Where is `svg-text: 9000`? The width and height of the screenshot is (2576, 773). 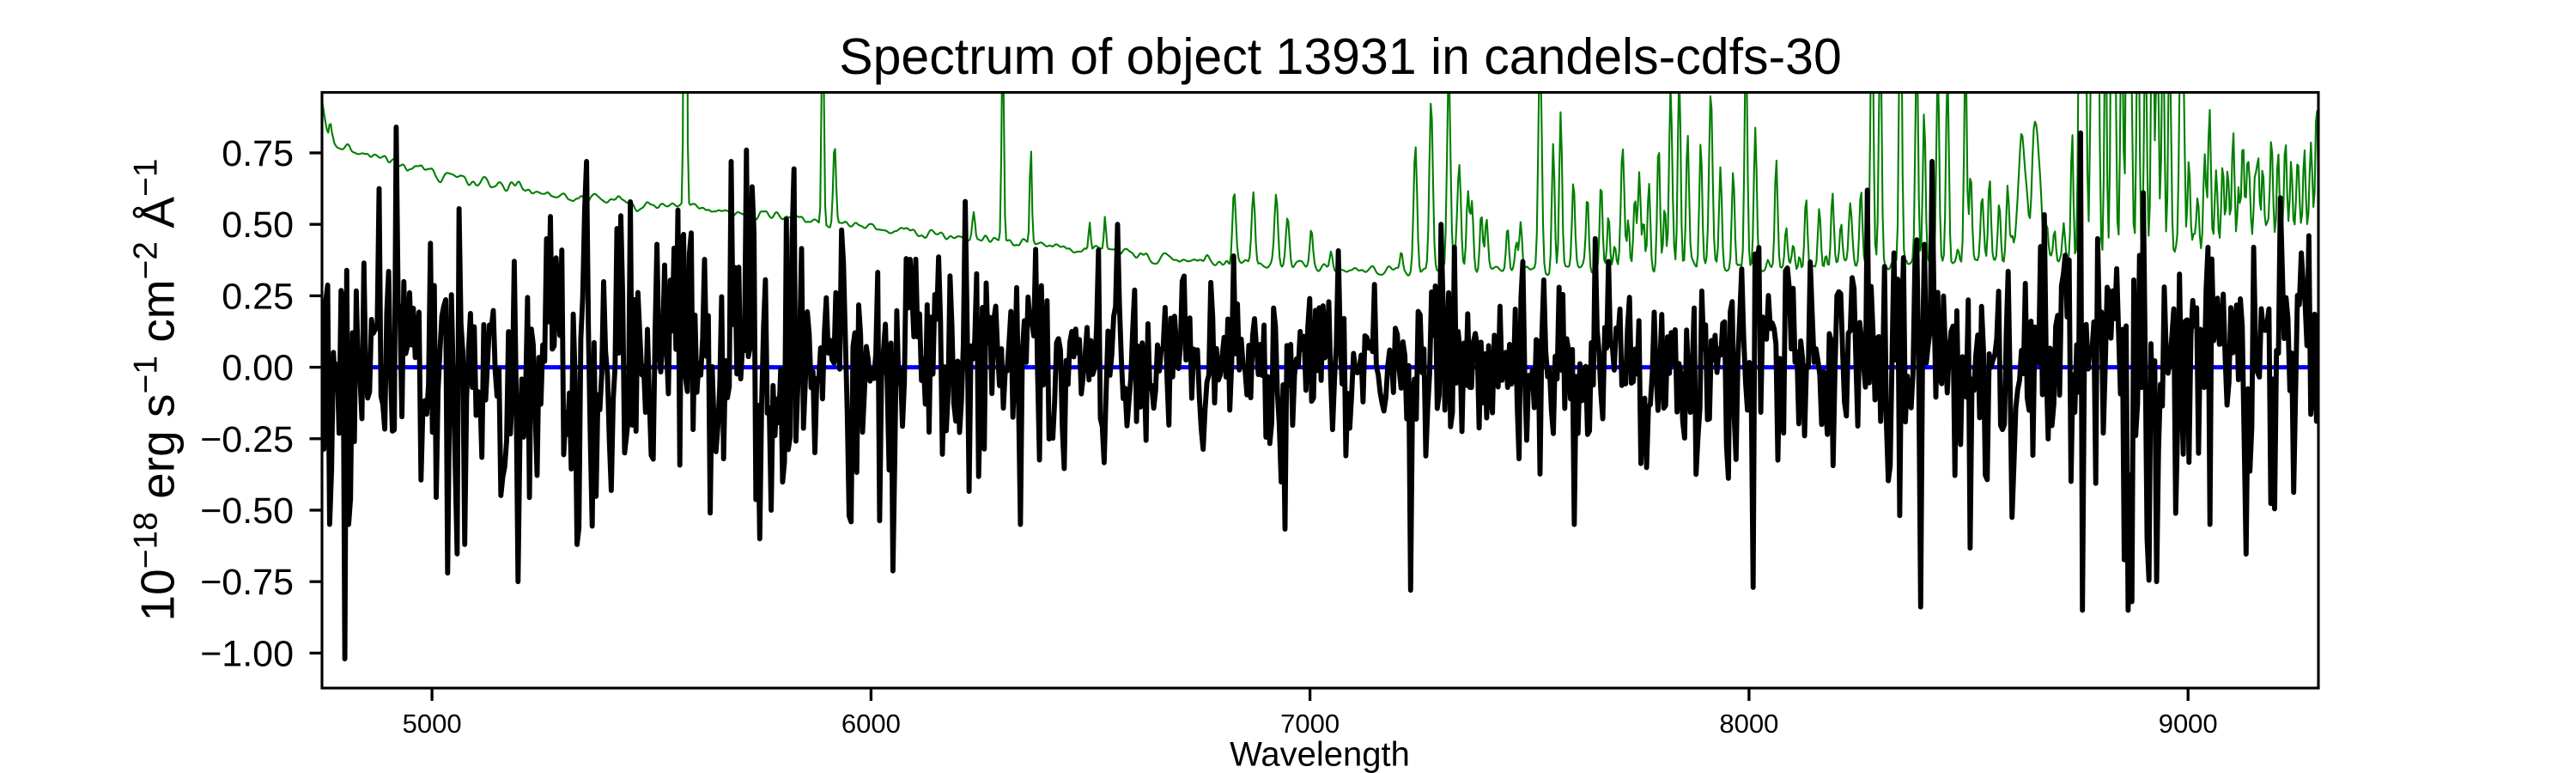
svg-text: 9000 is located at coordinates (2188, 724).